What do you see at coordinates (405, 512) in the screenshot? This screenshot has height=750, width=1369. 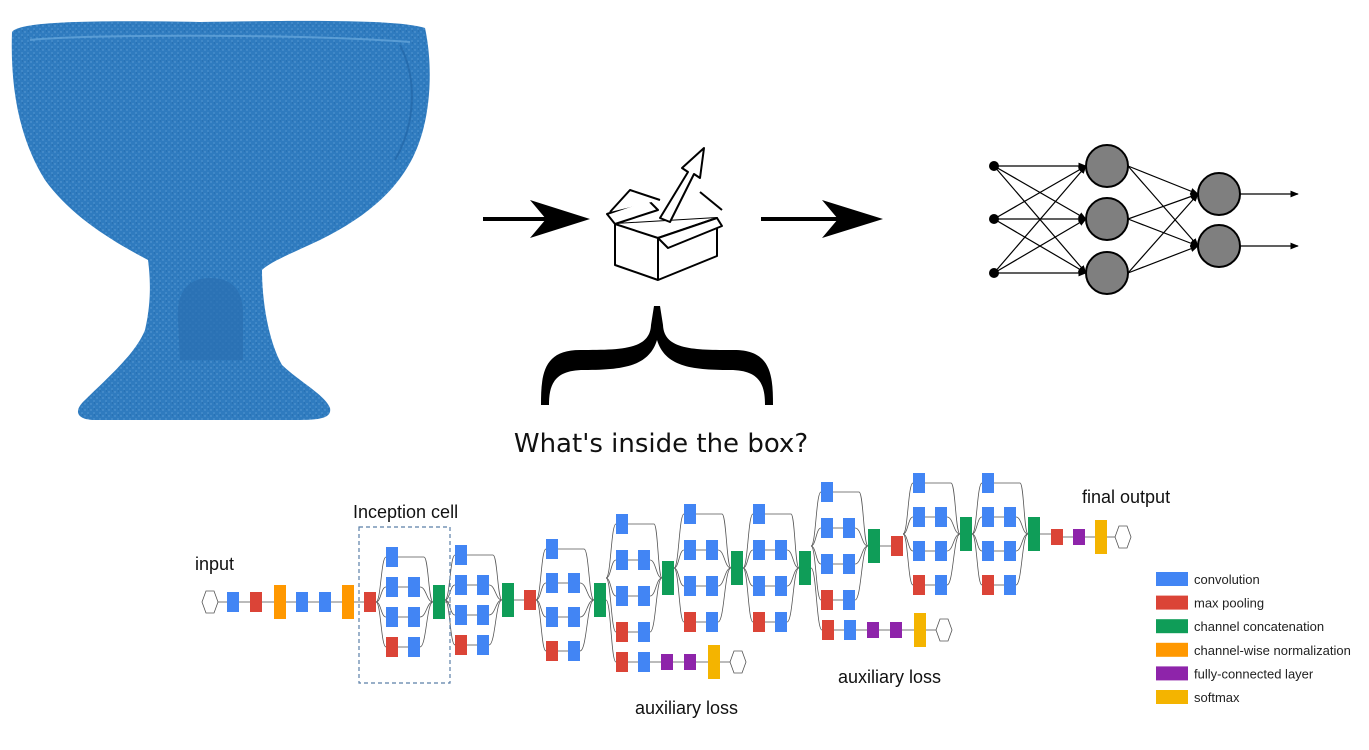 I see `inception-cell-label: Inception cell` at bounding box center [405, 512].